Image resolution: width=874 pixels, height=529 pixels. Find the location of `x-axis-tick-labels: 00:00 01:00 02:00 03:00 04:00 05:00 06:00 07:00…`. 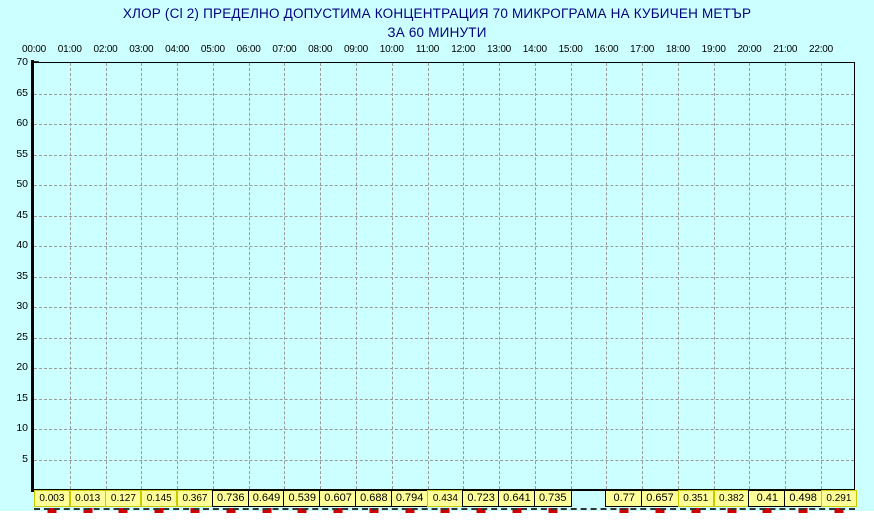

x-axis-tick-labels: 00:00 01:00 02:00 03:00 04:00 05:00 06:00 07:00… is located at coordinates (437, 51).